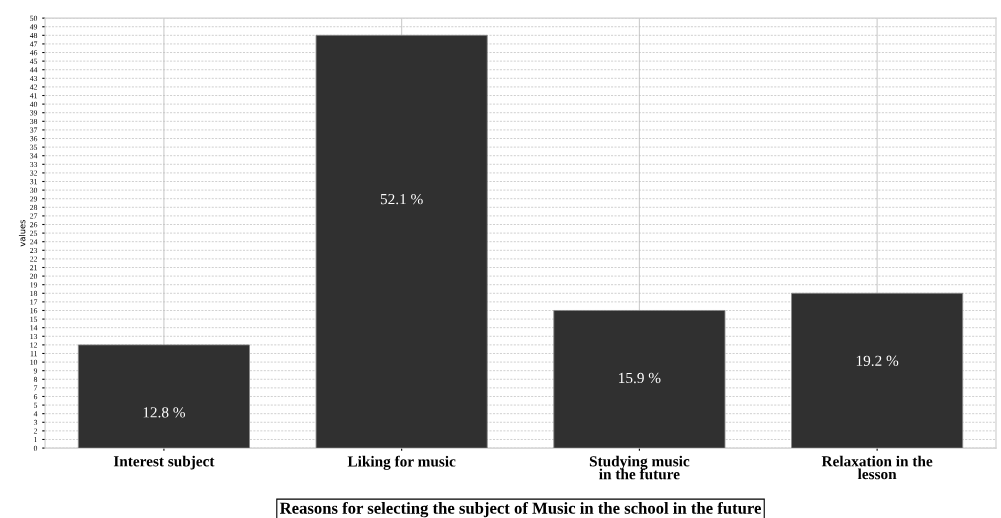 This screenshot has height=518, width=1001. What do you see at coordinates (520, 509) in the screenshot?
I see `x-axis-title: Reasons for selecting the subject of Music in the school in the future` at bounding box center [520, 509].